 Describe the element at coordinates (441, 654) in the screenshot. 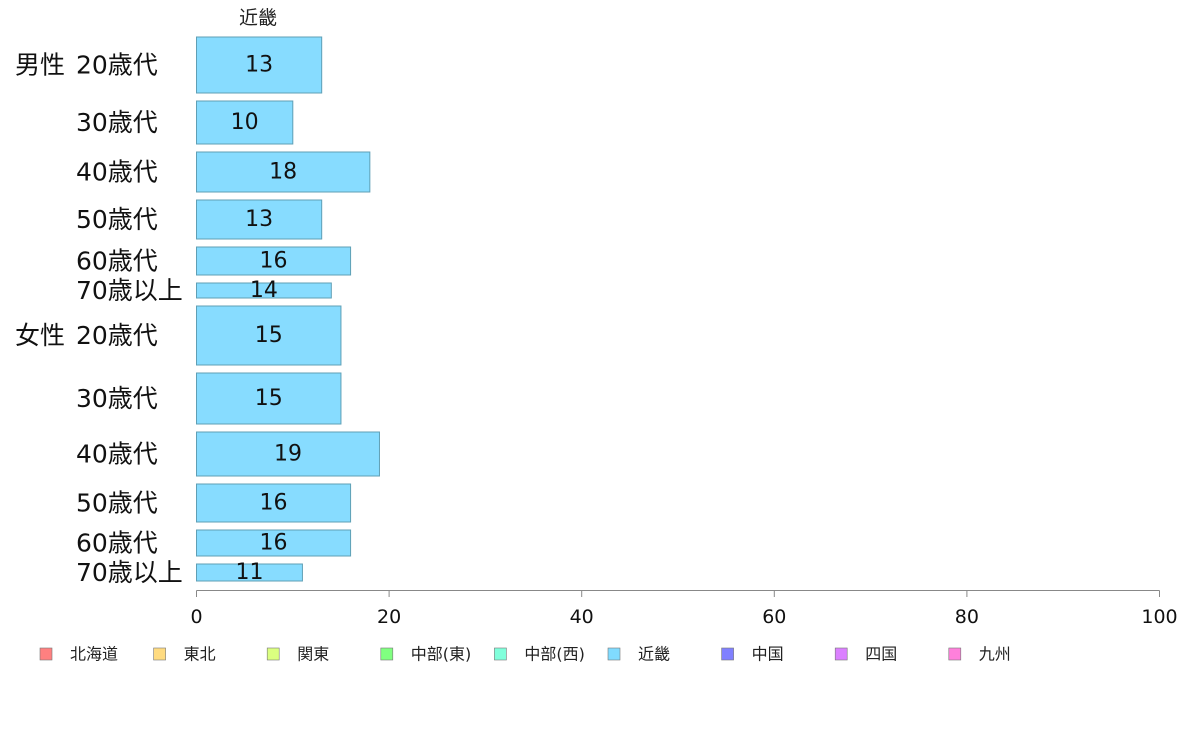

I see `legend-label: 中部(東)` at that location.